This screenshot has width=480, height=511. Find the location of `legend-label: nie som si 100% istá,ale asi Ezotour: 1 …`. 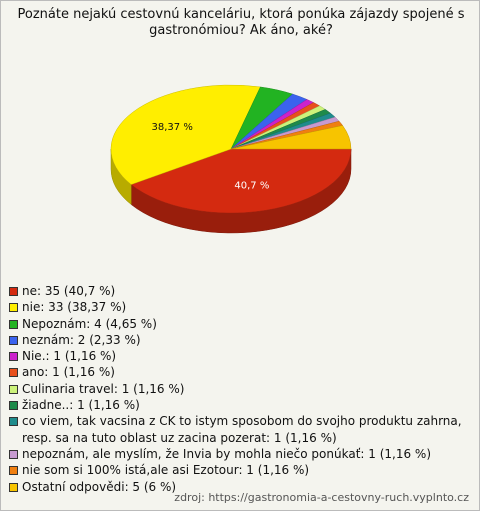

legend-label: nie som si 100% istá,ale asi Ezotour: 1 … is located at coordinates (166, 470).